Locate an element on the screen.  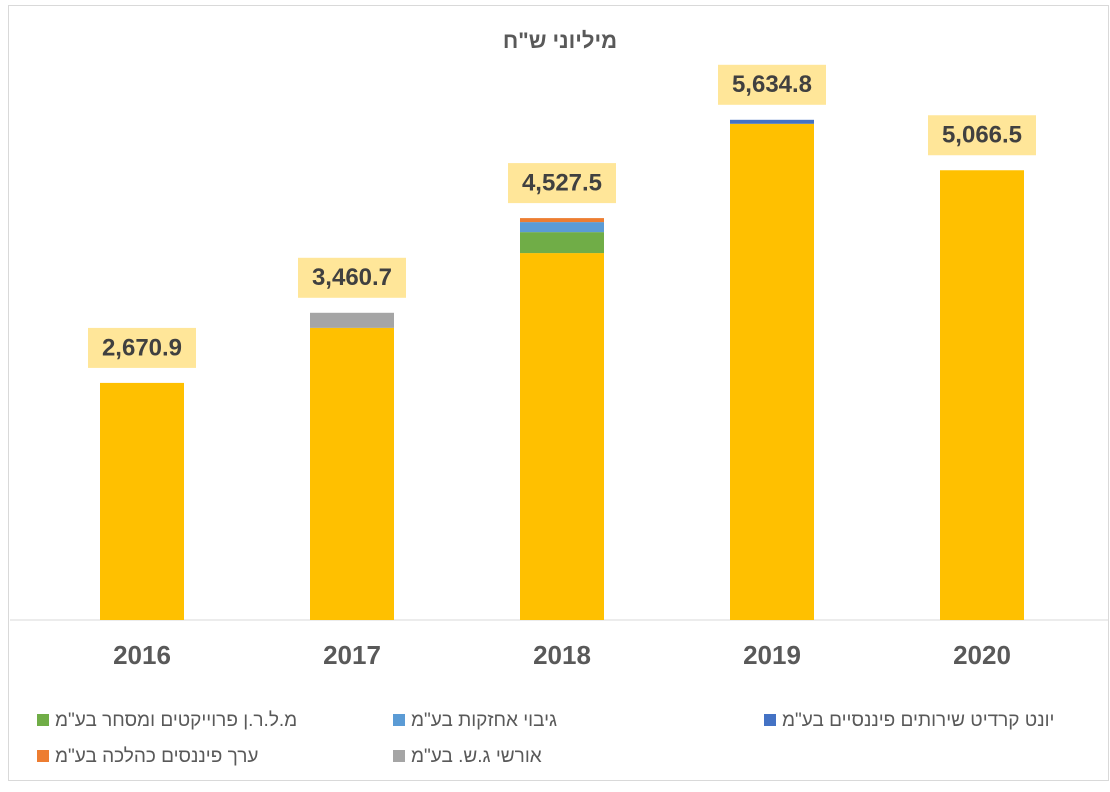
legend-label: אורשי ג.ש. בע"מ is located at coordinates (476, 756).